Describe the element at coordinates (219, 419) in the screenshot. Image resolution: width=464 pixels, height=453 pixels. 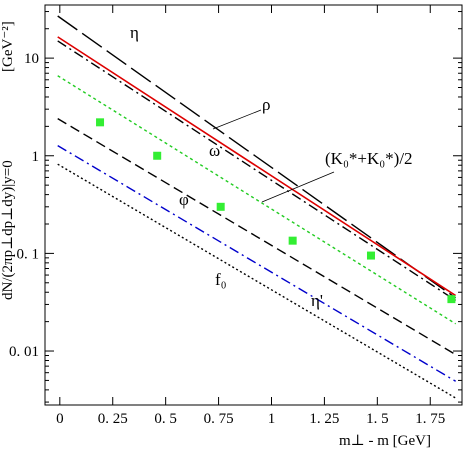
I see `x-tick-label: 0. 75` at that location.